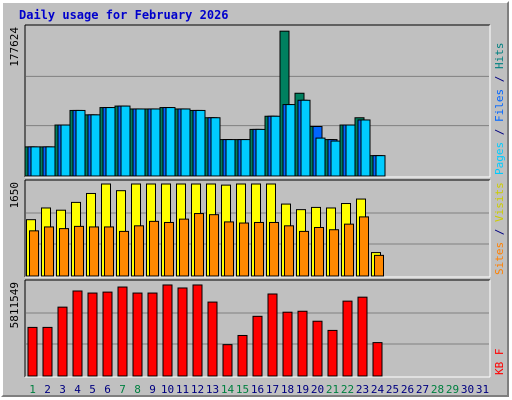  What do you see at coordinates (499, 109) in the screenshot?
I see `panel-hits-files-pages-legend: Pages / Files / Hits` at bounding box center [499, 109].